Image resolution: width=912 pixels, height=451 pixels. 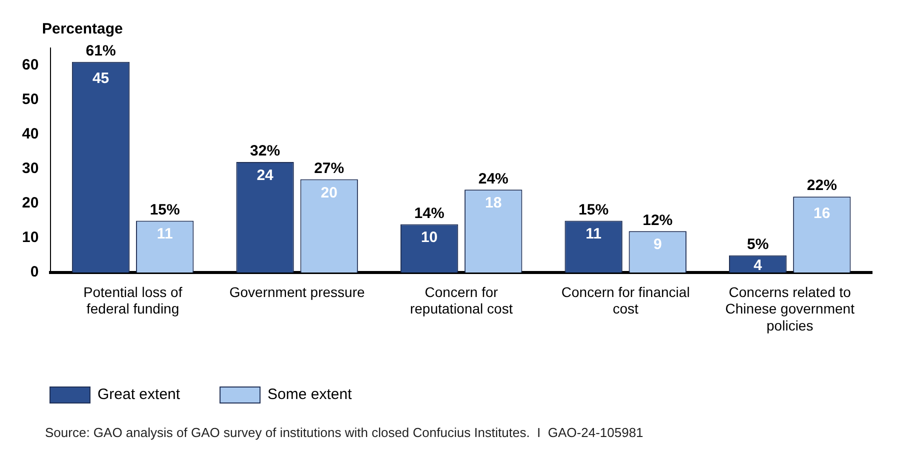 I want to click on y-tick-label: 50, so click(x=30, y=99).